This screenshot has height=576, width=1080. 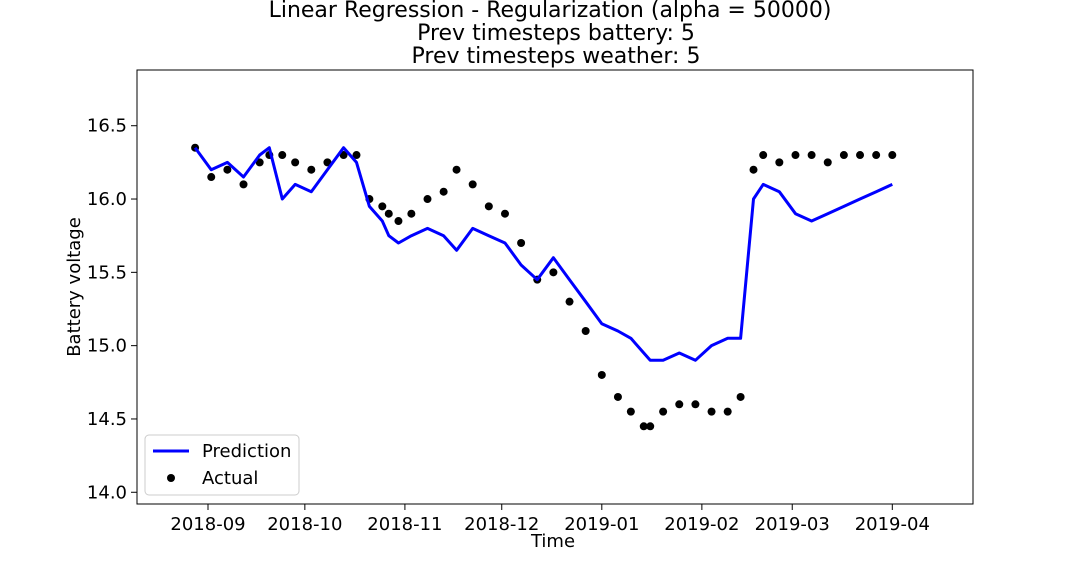 I want to click on chart-title-line-2: Prev timesteps battery: 5, so click(x=556, y=33).